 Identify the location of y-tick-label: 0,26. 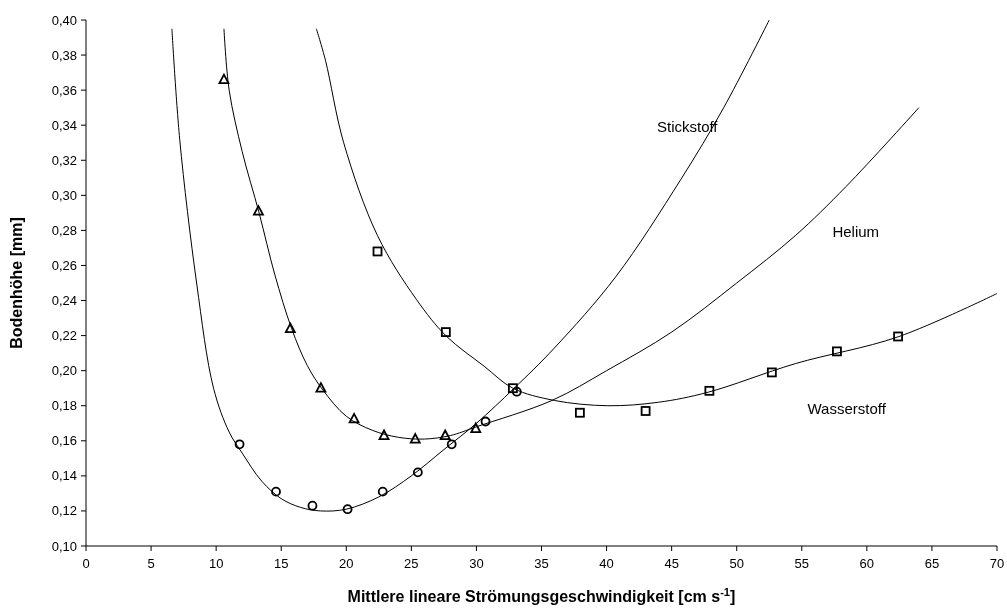
(64, 266).